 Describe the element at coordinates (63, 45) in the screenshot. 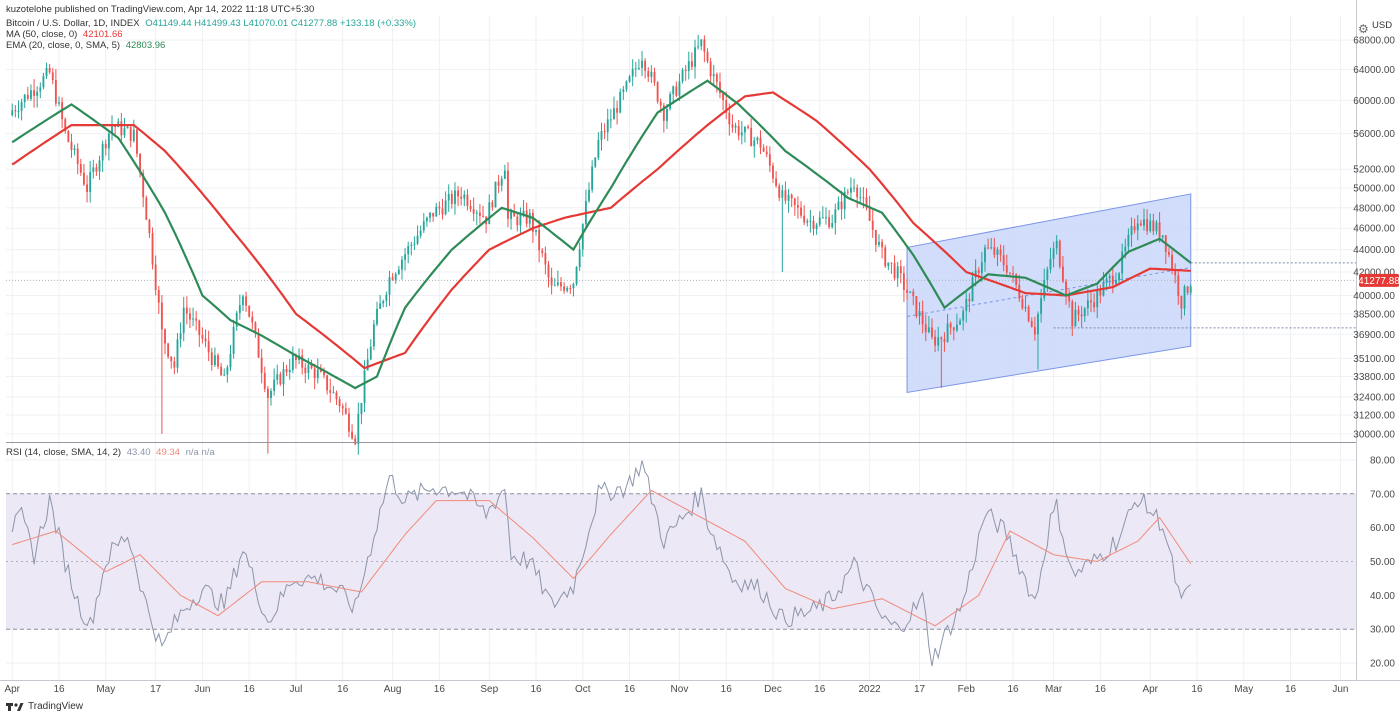

I see `ema-legend-name: EMA (20, close, 0, SMA, 5)` at that location.